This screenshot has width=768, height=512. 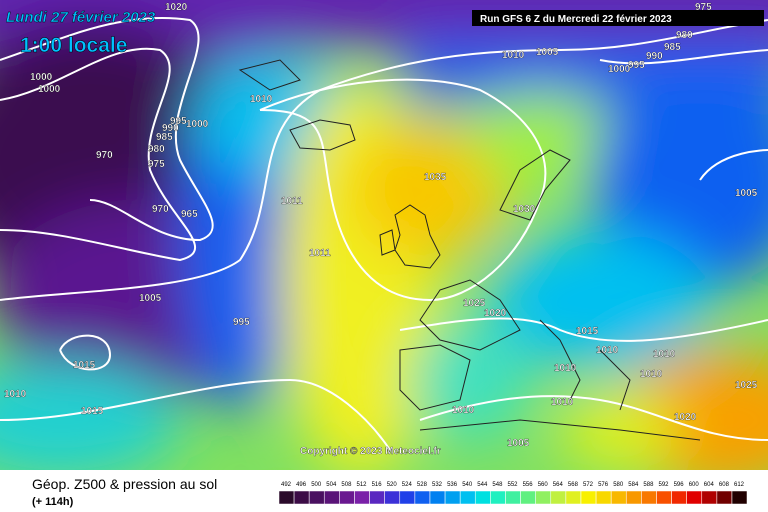 What do you see at coordinates (467, 485) in the screenshot?
I see `legend-value: 540` at bounding box center [467, 485].